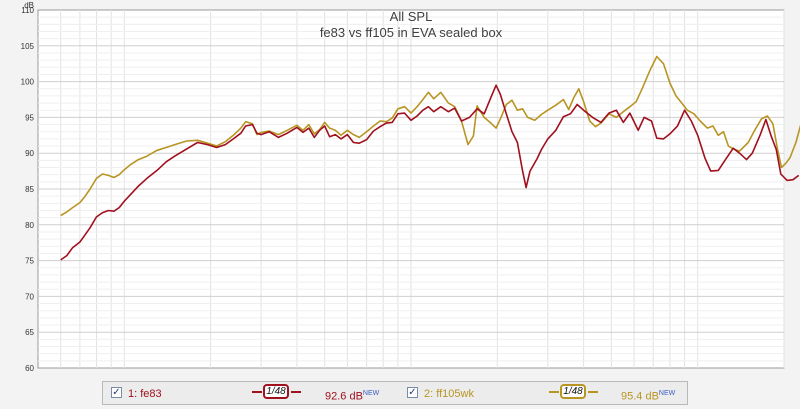 This screenshot has height=409, width=800. I want to click on smoothing-line-fe83, so click(257, 392).